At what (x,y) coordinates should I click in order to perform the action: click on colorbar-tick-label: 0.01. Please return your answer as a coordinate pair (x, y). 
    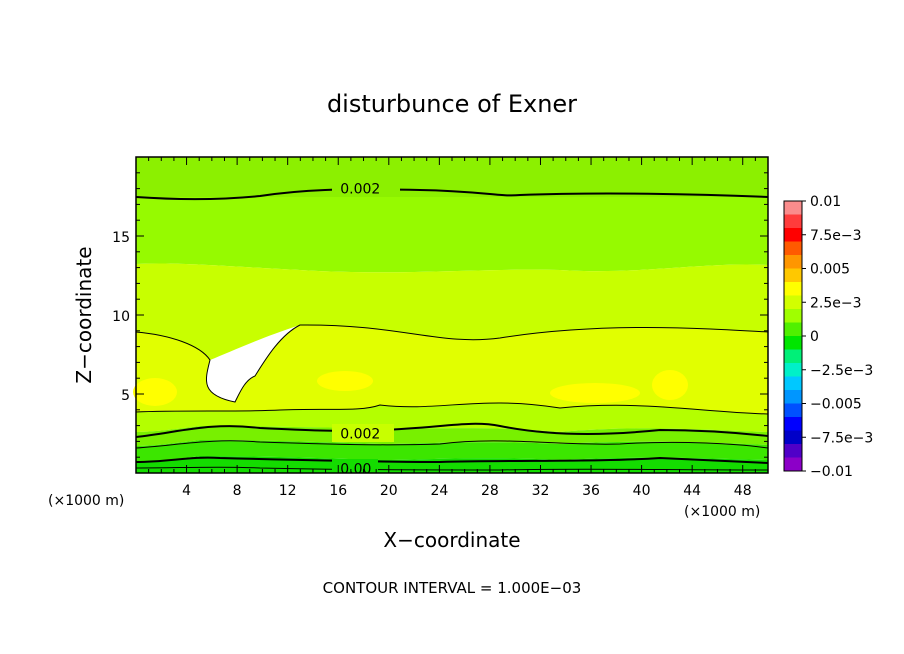
    Looking at the image, I should click on (825, 202).